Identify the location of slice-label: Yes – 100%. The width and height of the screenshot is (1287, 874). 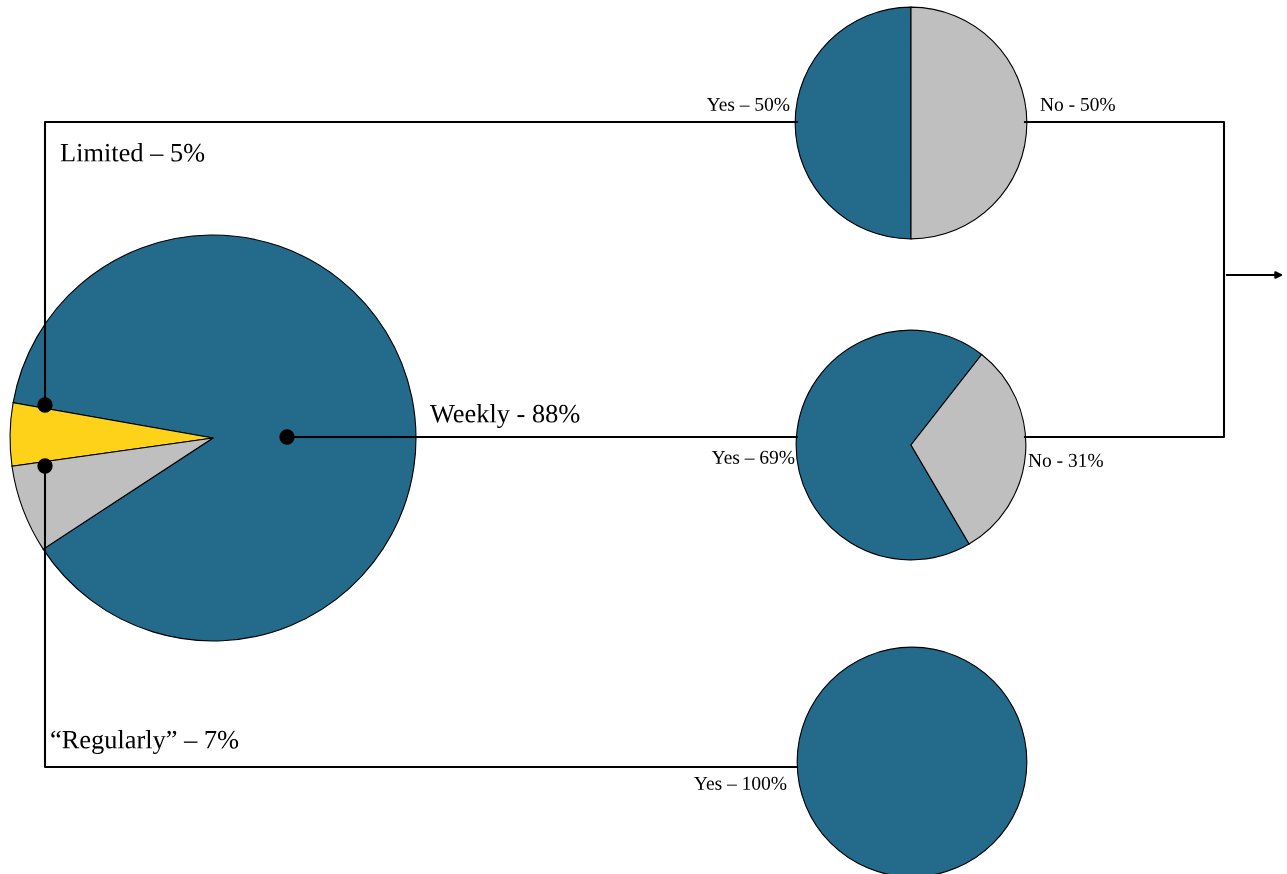
(740, 783).